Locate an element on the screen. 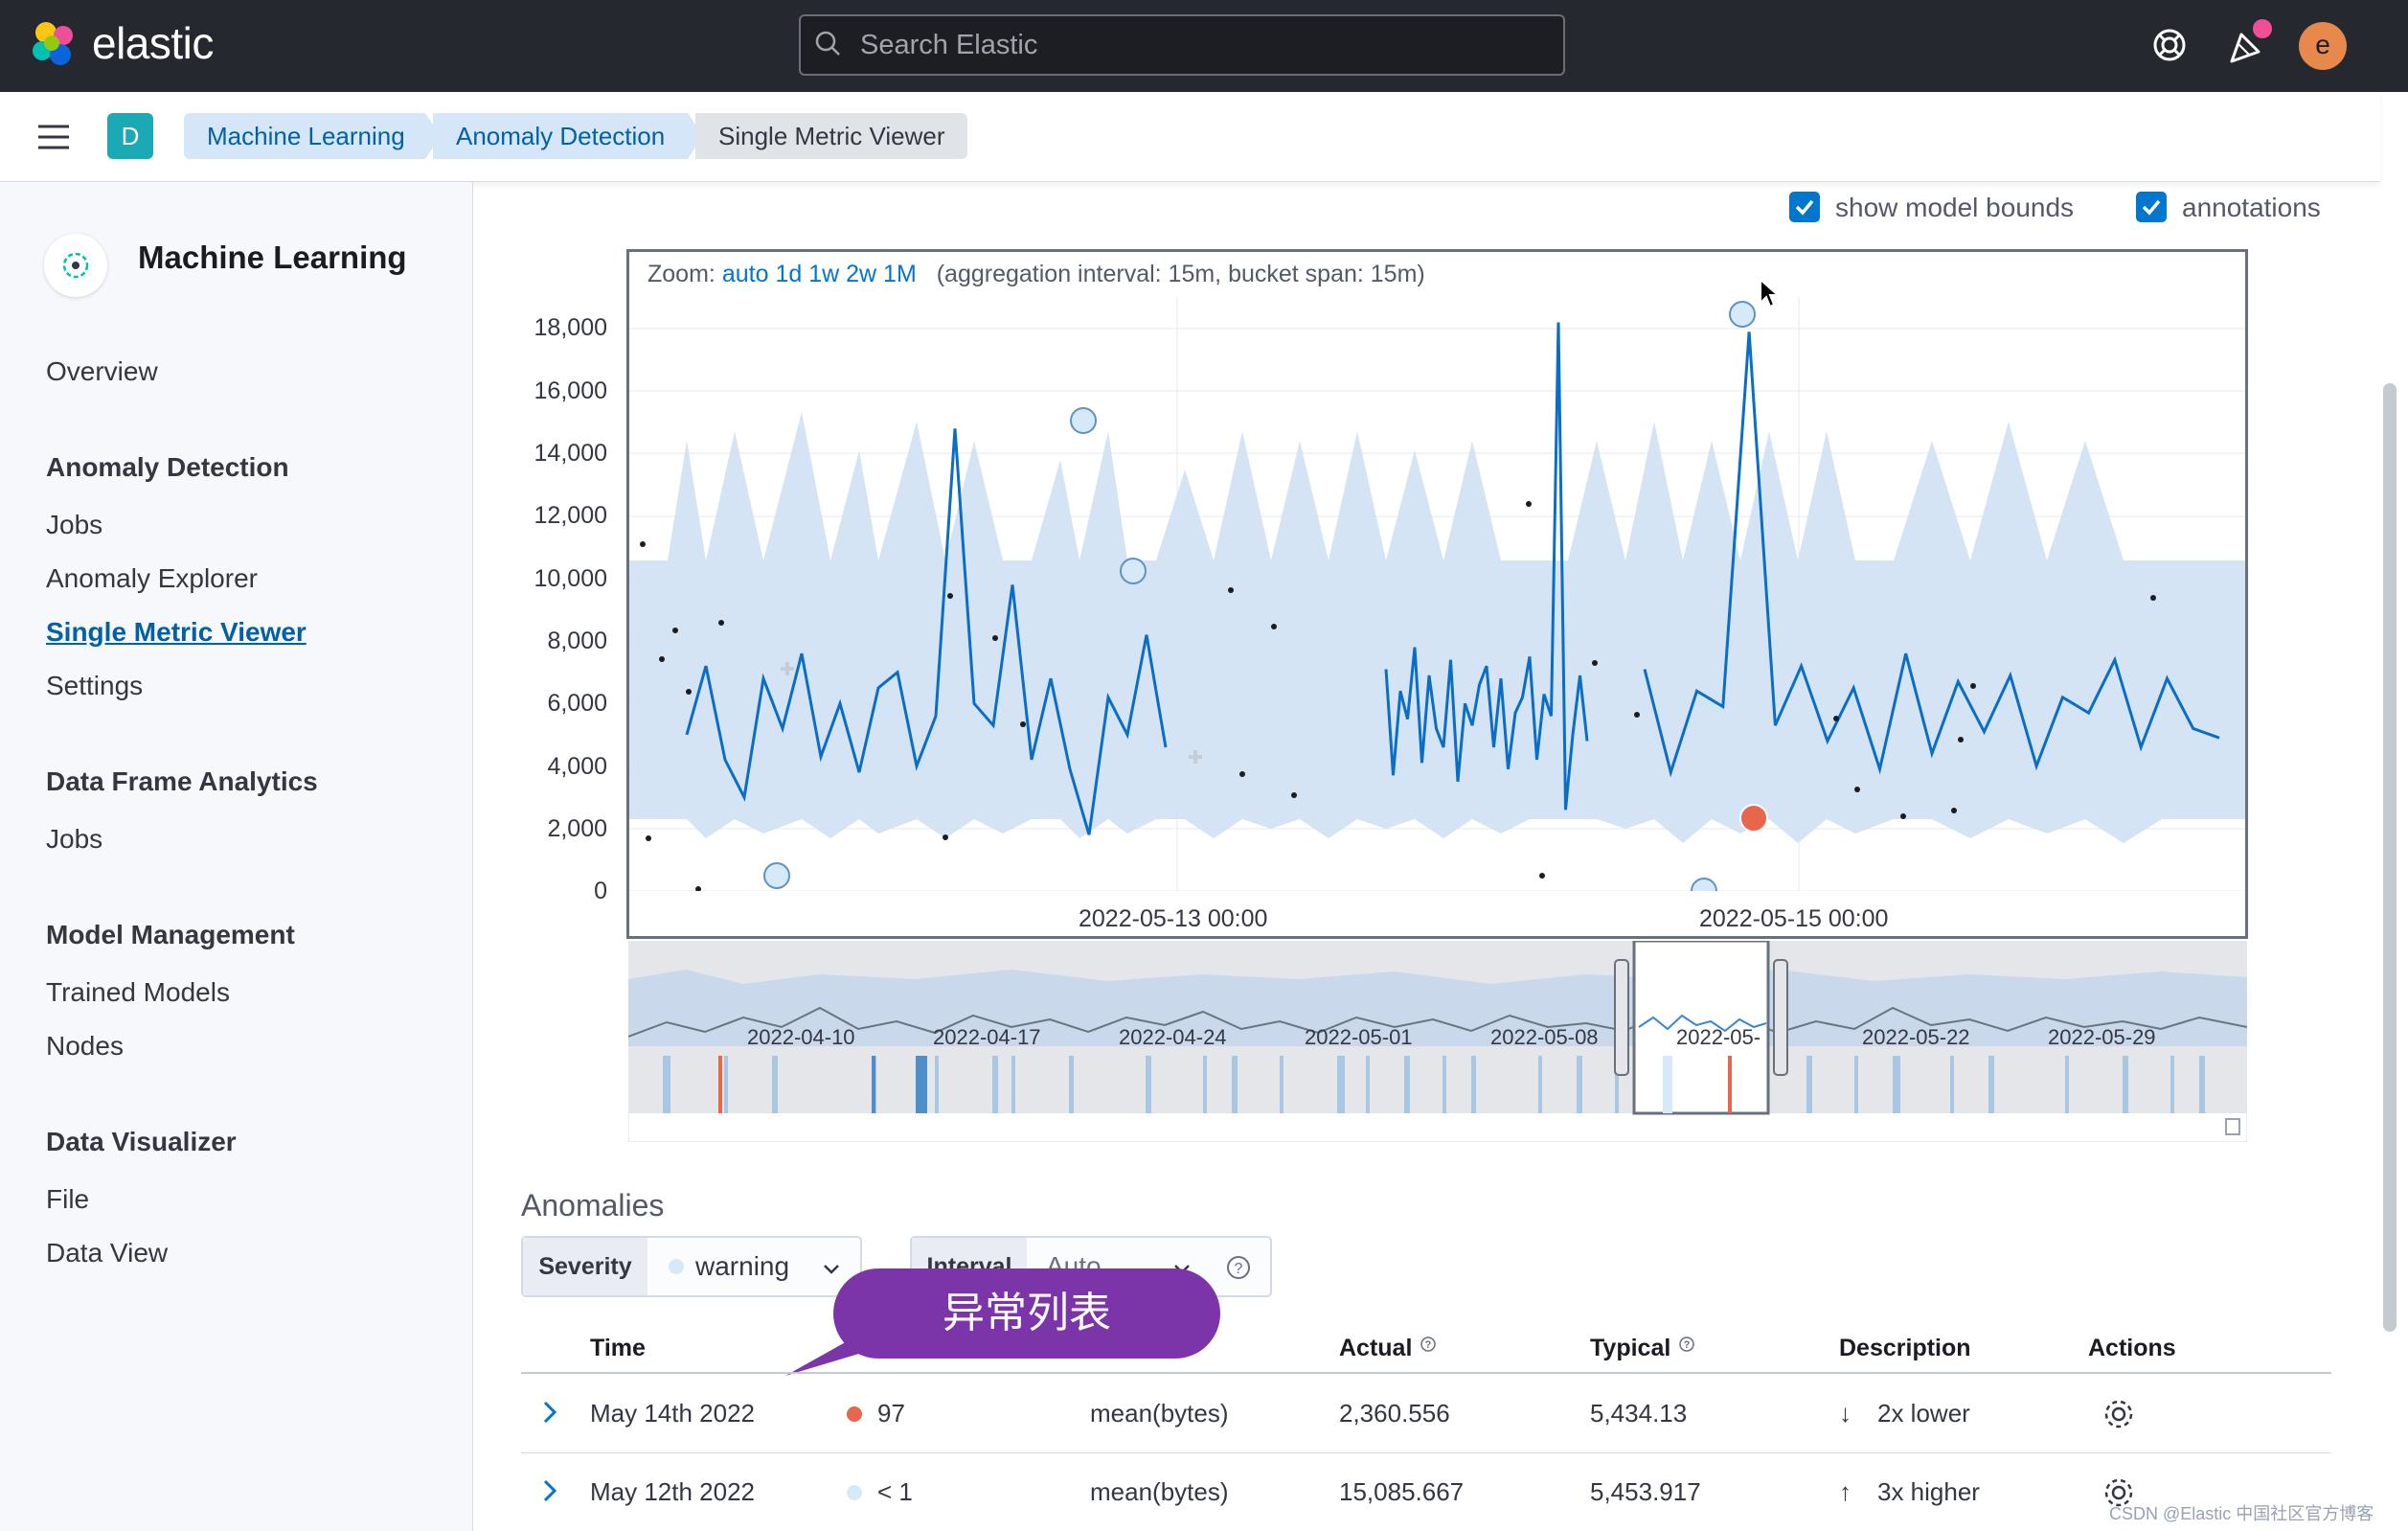 The height and width of the screenshot is (1531, 2408). table-header-divider is located at coordinates (1426, 1373).